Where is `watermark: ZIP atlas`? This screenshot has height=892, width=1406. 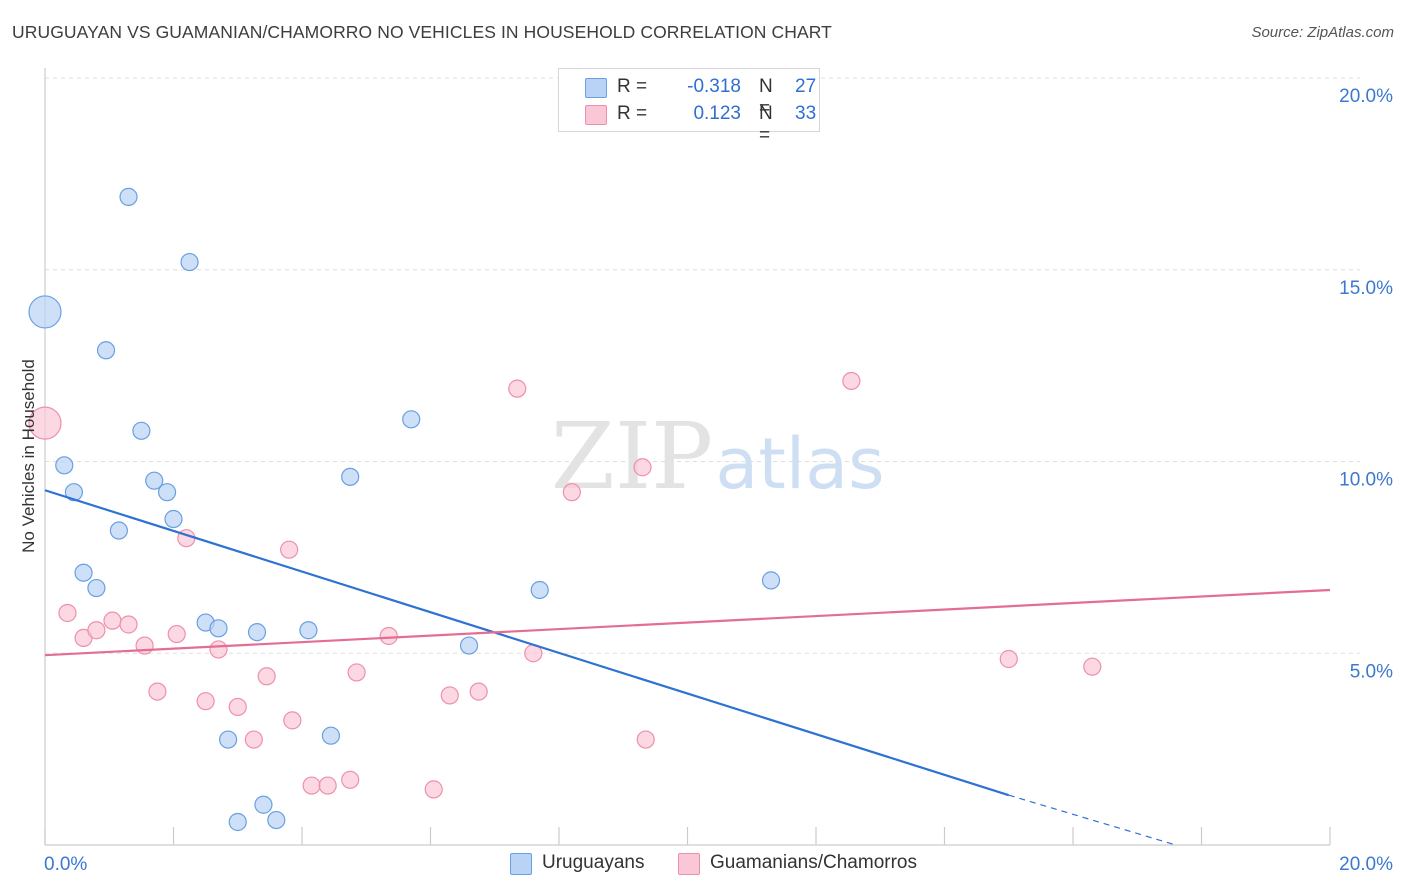 watermark: ZIP atlas is located at coordinates (718, 456).